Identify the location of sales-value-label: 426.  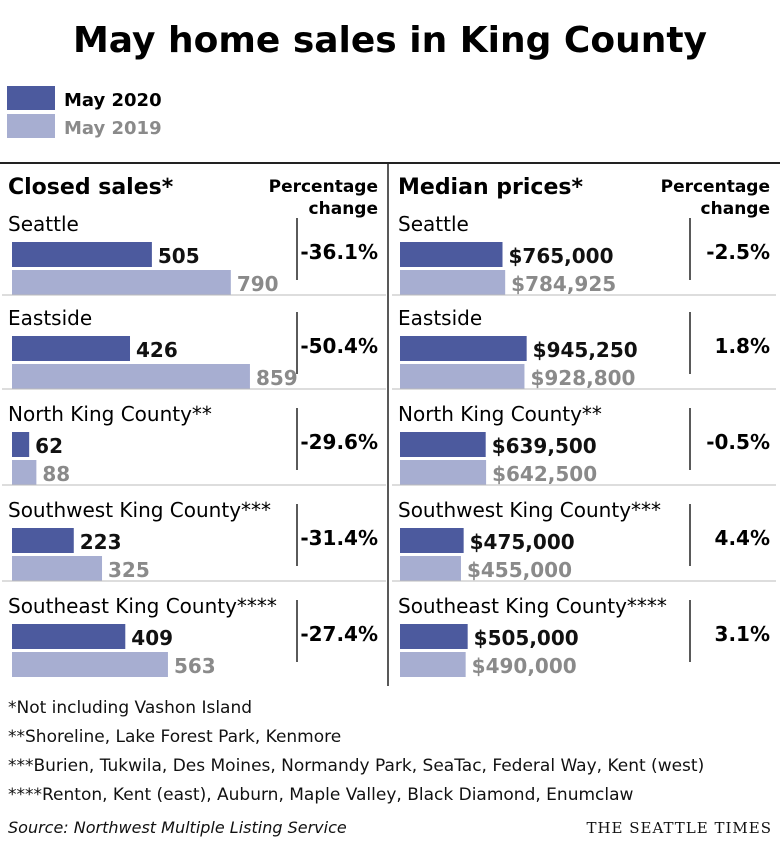
(157, 350).